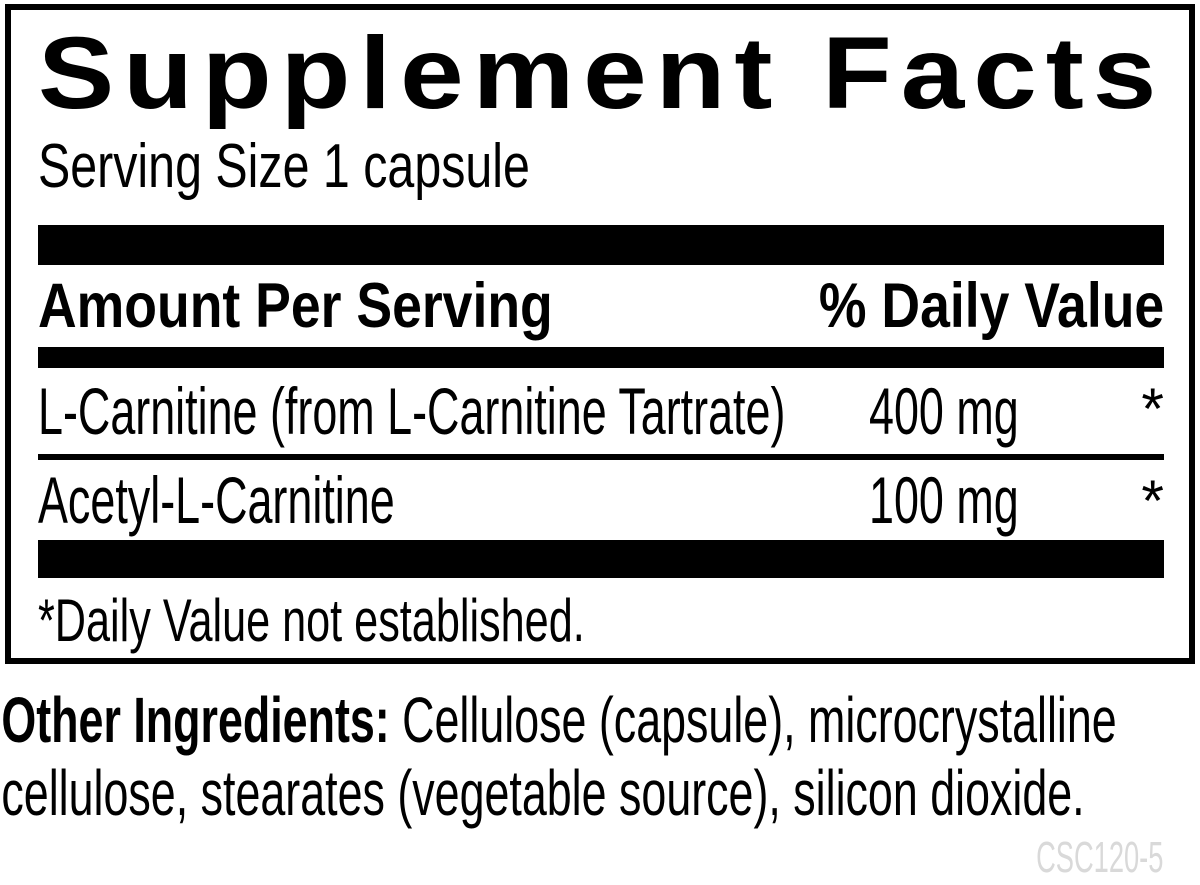  Describe the element at coordinates (601, 559) in the screenshot. I see `thick-divider-bottom` at that location.